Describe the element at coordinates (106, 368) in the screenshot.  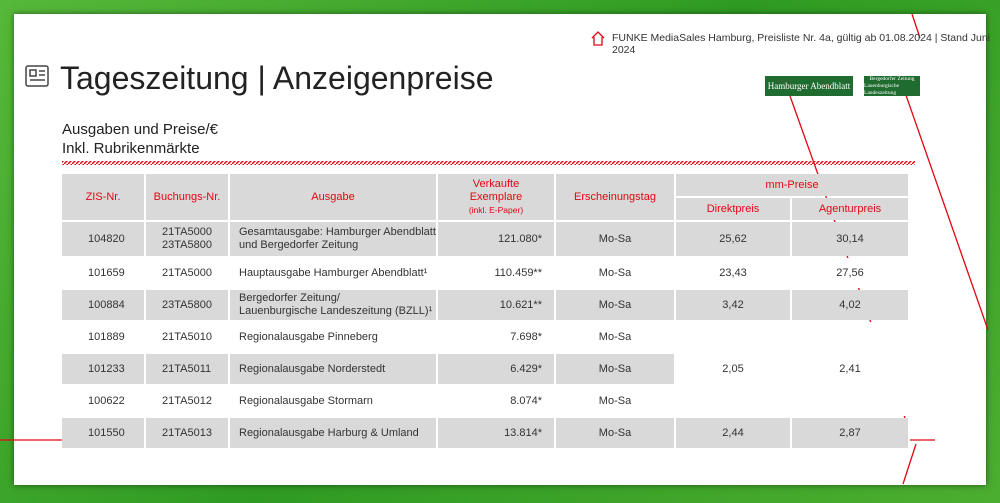
I see `cell-text: 101233` at that location.